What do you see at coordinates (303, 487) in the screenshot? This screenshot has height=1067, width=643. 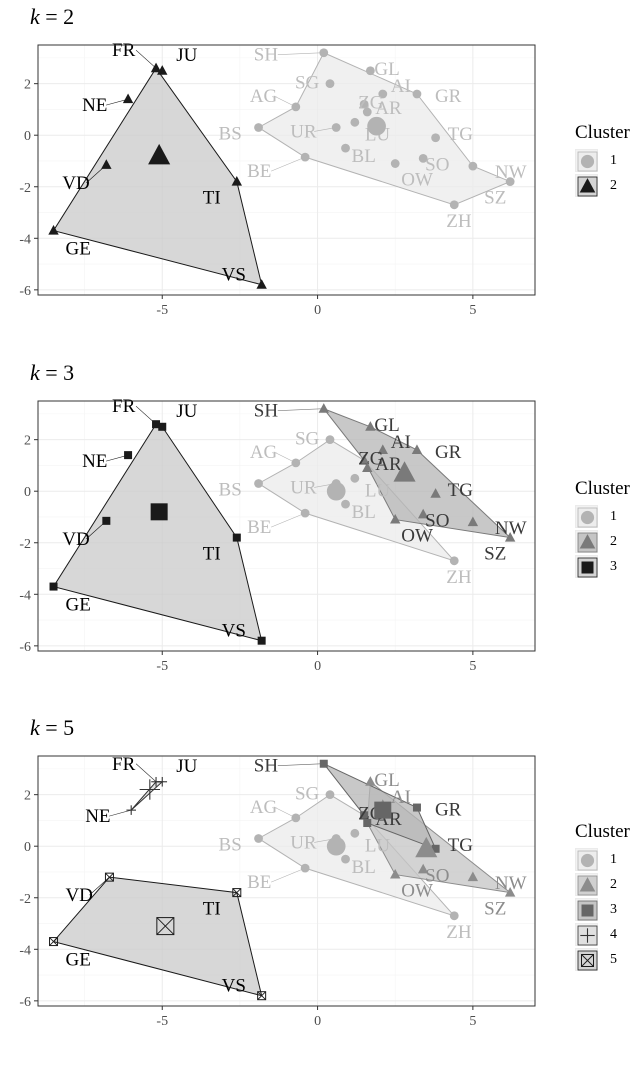 I see `point-label: UR` at bounding box center [303, 487].